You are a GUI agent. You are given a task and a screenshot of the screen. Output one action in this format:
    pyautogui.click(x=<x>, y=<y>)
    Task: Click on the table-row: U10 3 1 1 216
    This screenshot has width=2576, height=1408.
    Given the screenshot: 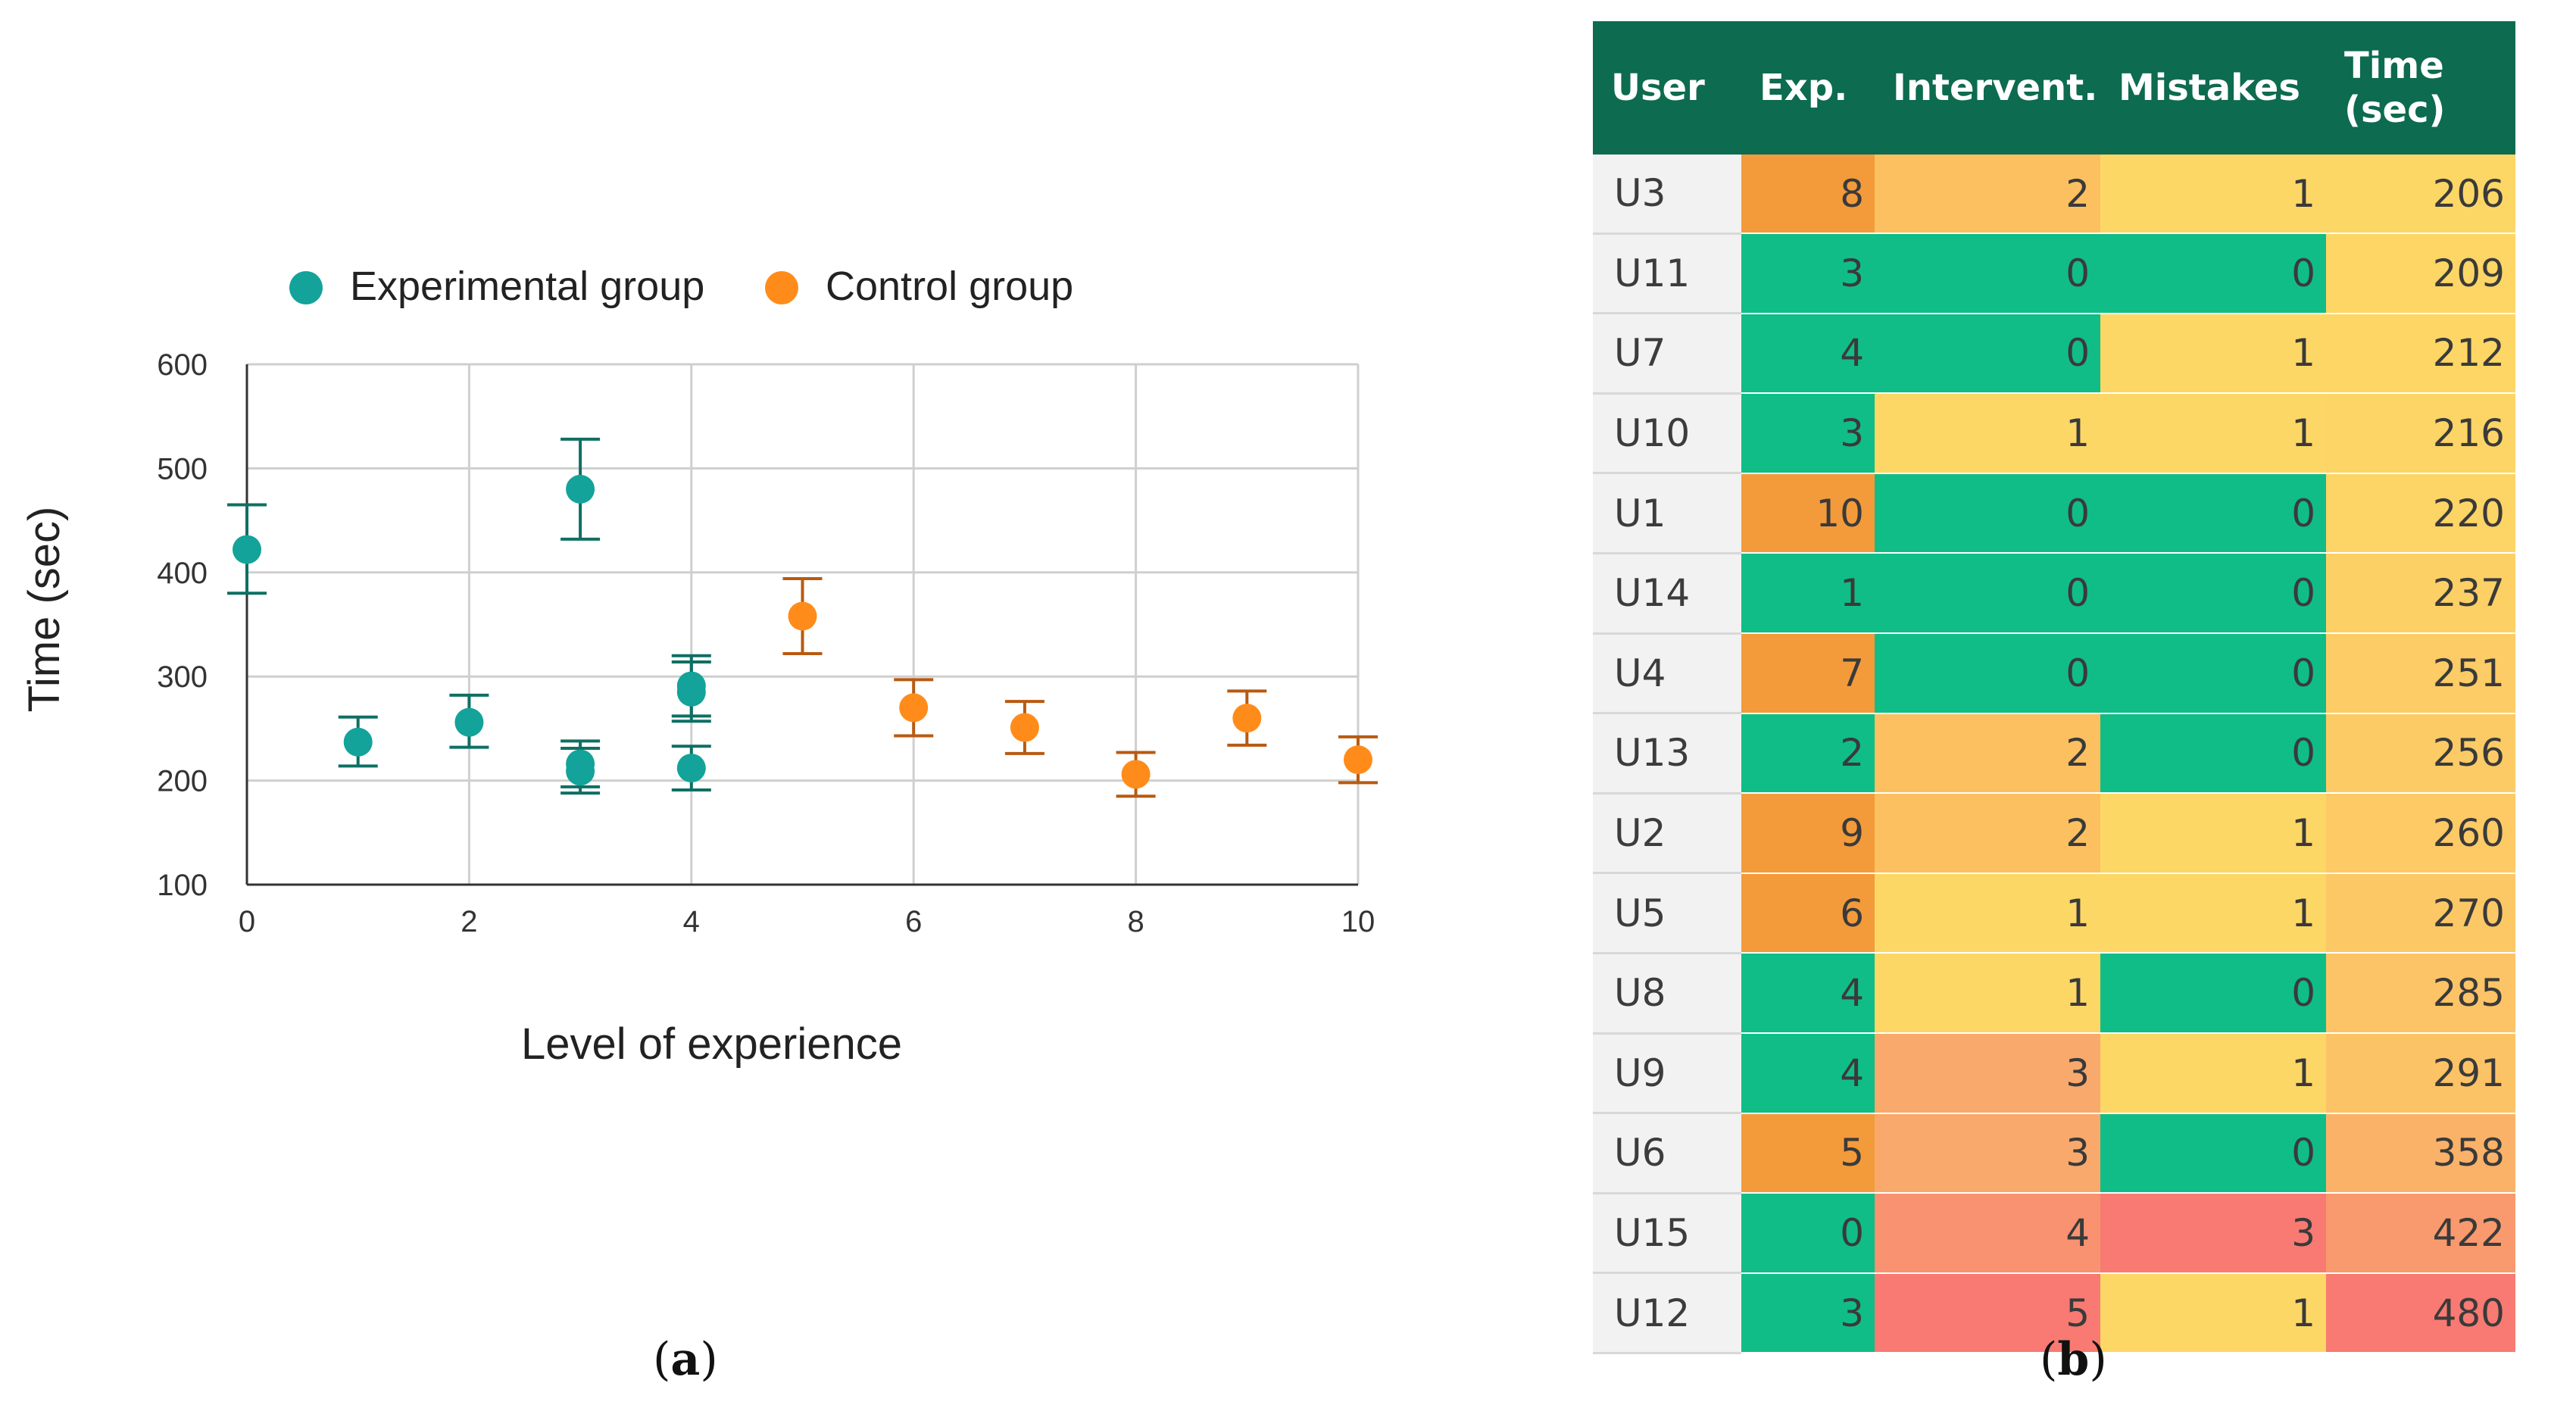 What is the action you would take?
    pyautogui.click(x=2054, y=434)
    